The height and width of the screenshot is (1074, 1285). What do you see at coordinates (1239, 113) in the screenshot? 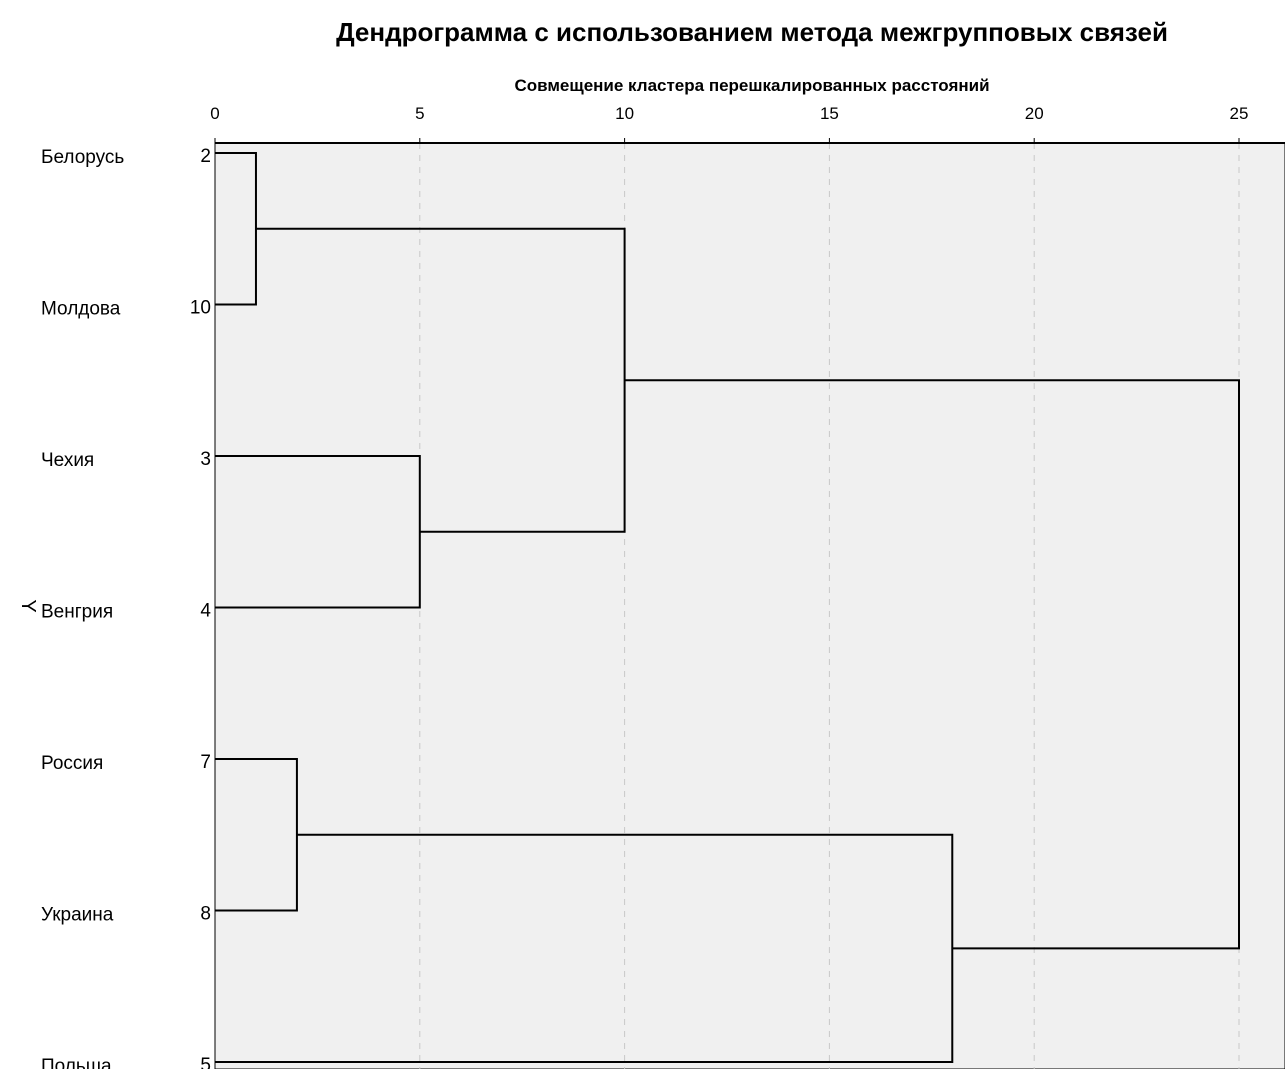
I see `x-tick-label-25: 25` at bounding box center [1239, 113].